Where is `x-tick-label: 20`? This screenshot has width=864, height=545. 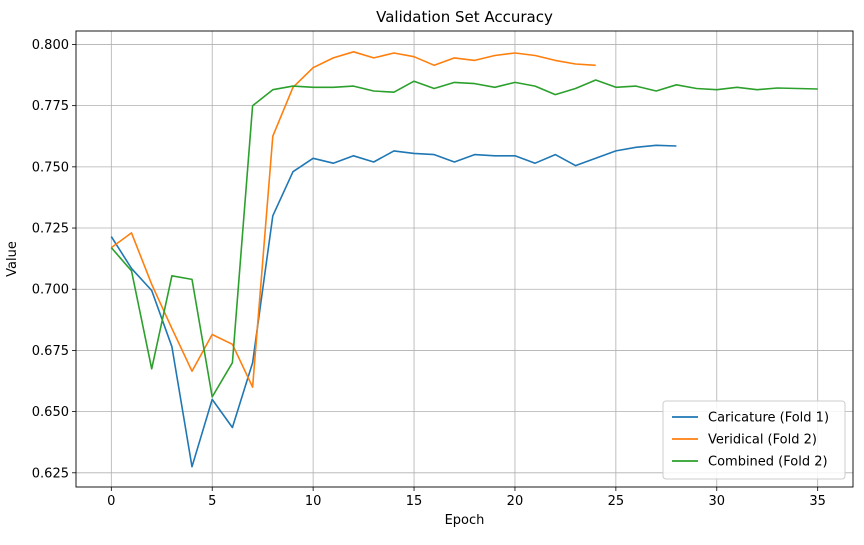 x-tick-label: 20 is located at coordinates (515, 501).